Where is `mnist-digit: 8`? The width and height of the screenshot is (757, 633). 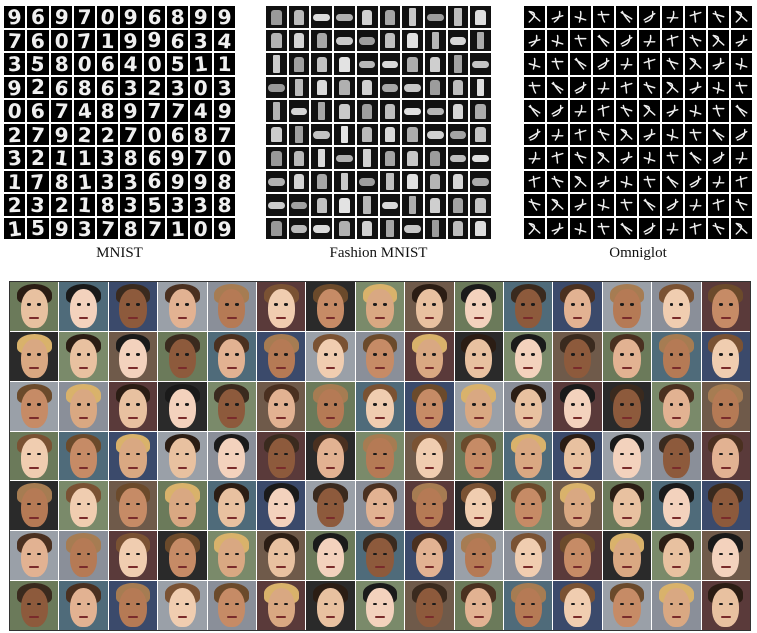 mnist-digit: 8 is located at coordinates (224, 205).